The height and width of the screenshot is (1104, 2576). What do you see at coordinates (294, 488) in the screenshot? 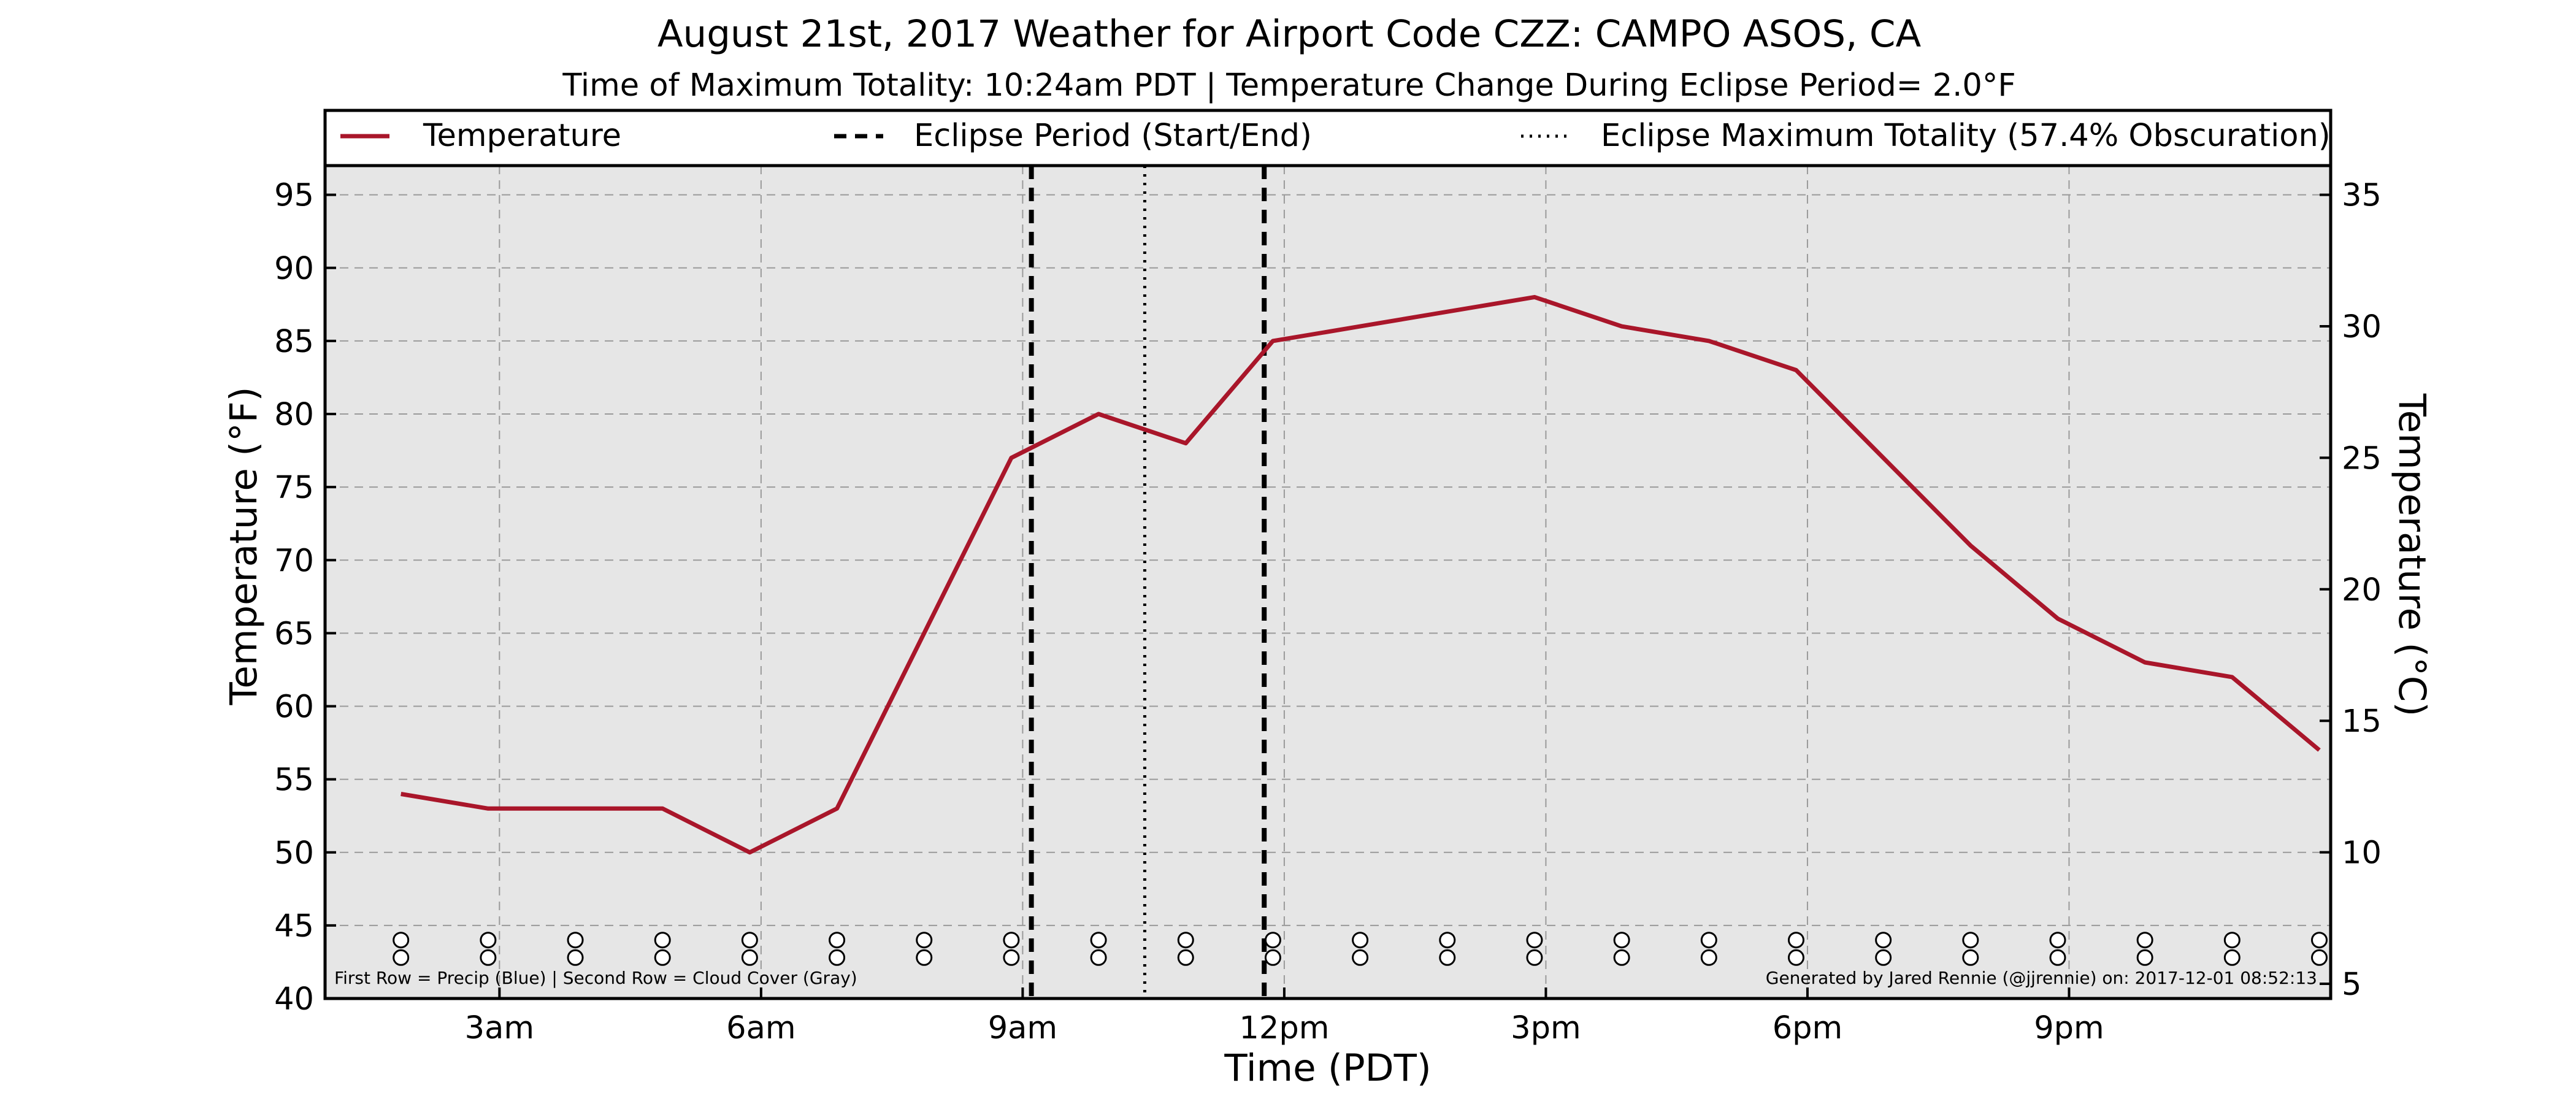
I see `y-tick-label: 75` at bounding box center [294, 488].